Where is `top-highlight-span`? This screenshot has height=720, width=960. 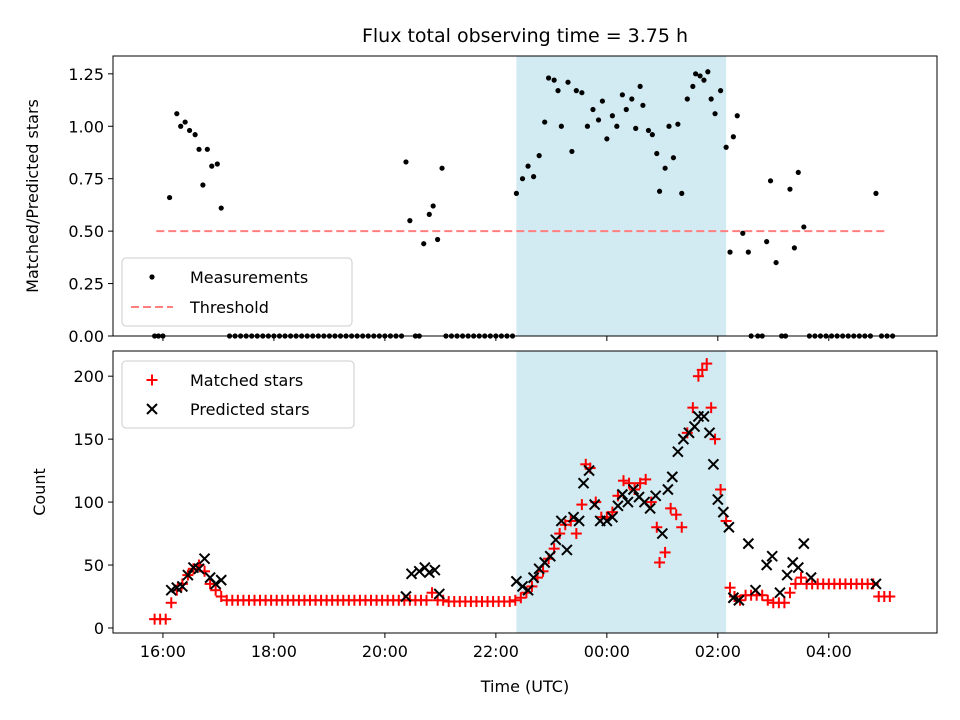
top-highlight-span is located at coordinates (621, 196).